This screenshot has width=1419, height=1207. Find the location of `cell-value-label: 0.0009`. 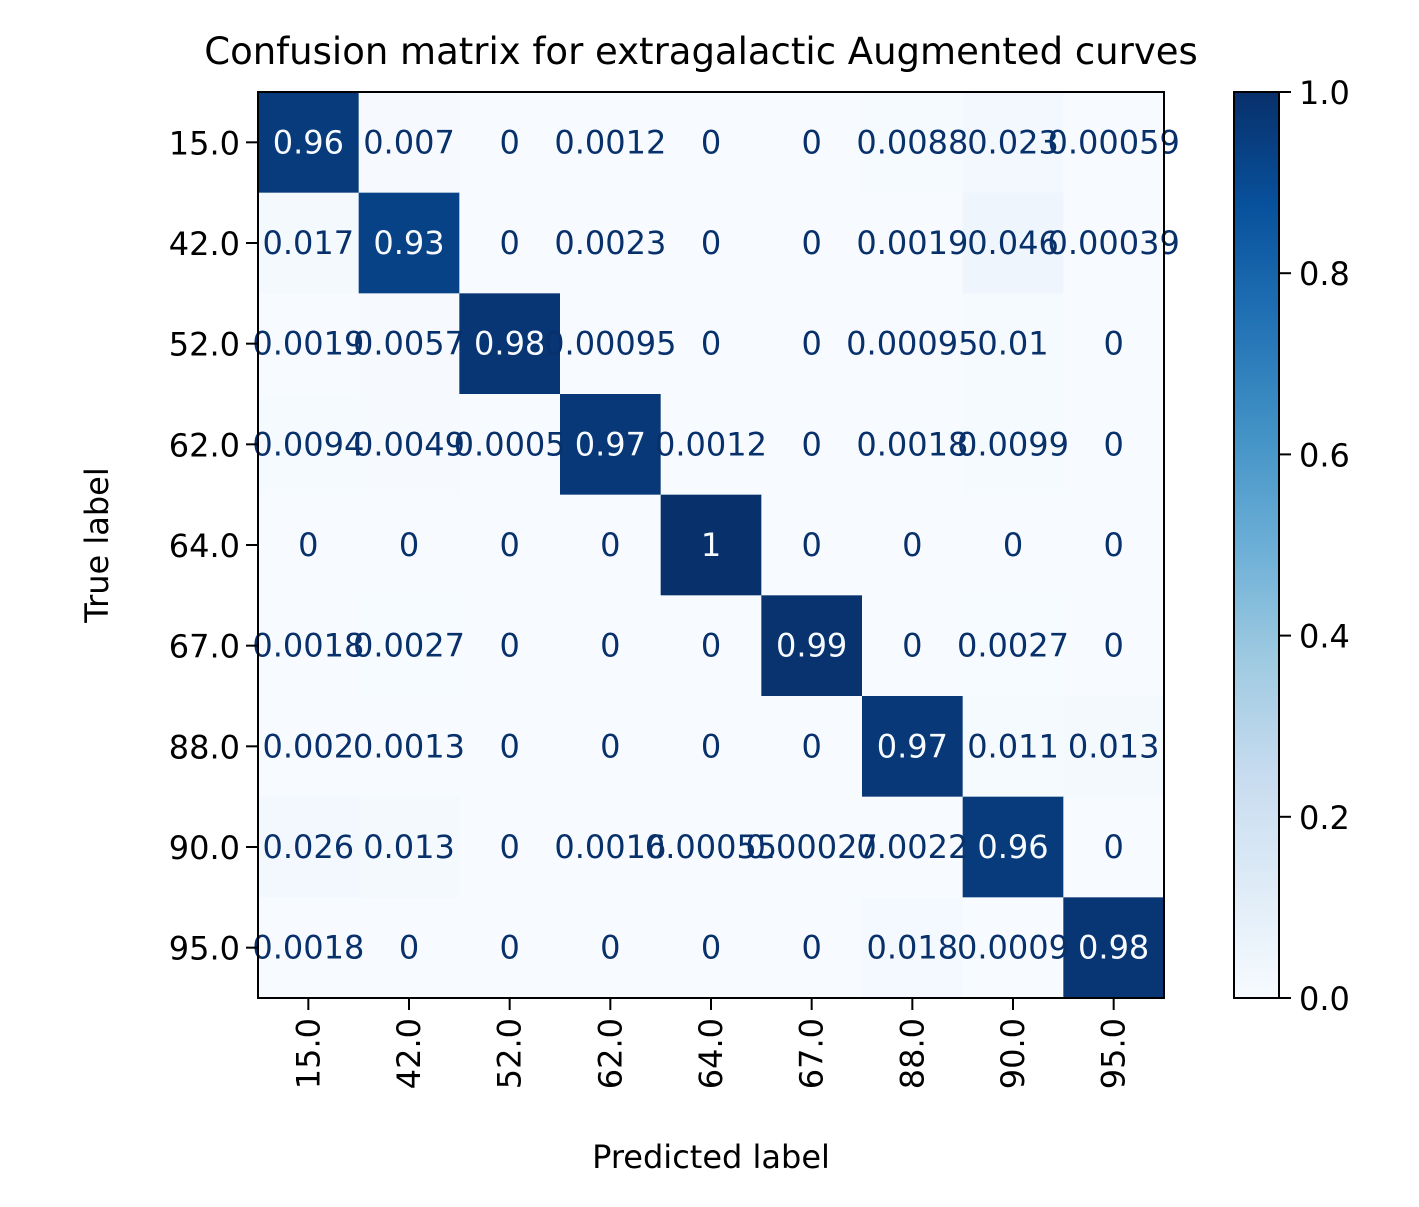

cell-value-label: 0.0009 is located at coordinates (1013, 948).